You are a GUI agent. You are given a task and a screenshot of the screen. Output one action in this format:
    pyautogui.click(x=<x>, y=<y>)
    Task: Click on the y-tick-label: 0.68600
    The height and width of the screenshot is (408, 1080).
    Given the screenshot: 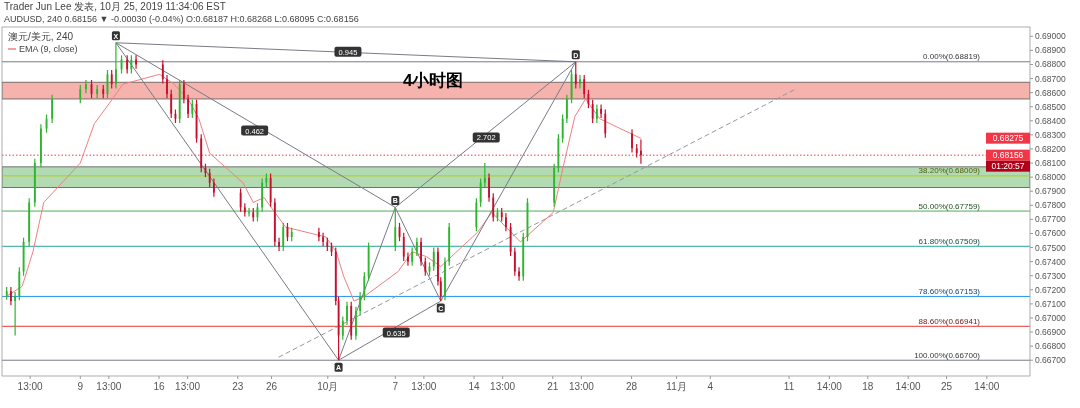 What is the action you would take?
    pyautogui.click(x=1050, y=92)
    